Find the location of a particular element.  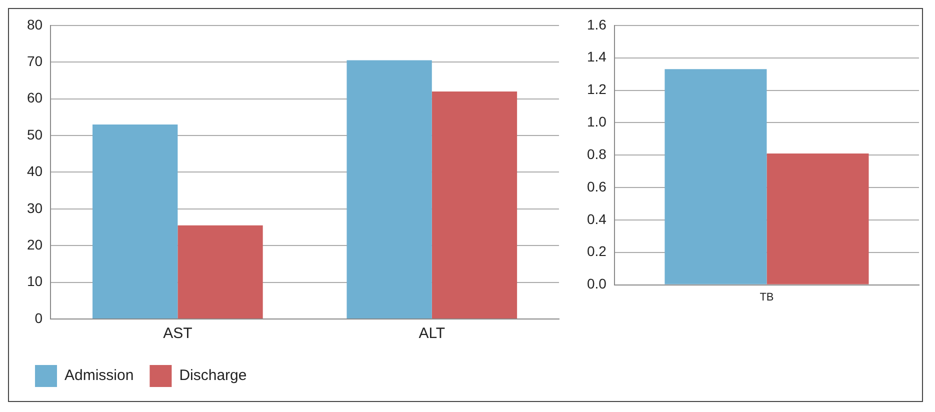

y-tick-label: 60 is located at coordinates (34, 98).